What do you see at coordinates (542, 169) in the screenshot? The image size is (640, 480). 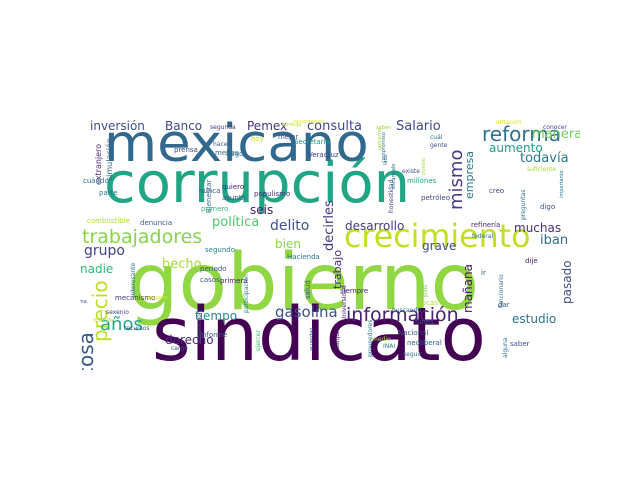 I see `cloud-word: suficiente` at bounding box center [542, 169].